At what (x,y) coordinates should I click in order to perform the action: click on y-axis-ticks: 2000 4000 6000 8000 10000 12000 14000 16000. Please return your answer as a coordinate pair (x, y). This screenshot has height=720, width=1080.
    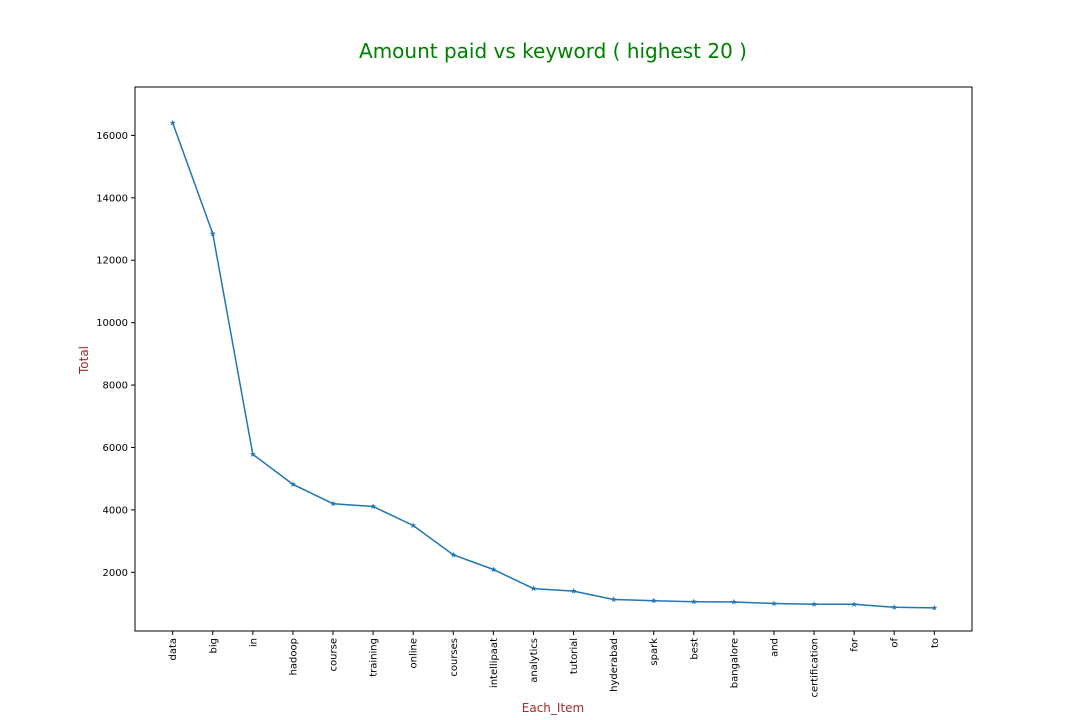
    Looking at the image, I should click on (115, 355).